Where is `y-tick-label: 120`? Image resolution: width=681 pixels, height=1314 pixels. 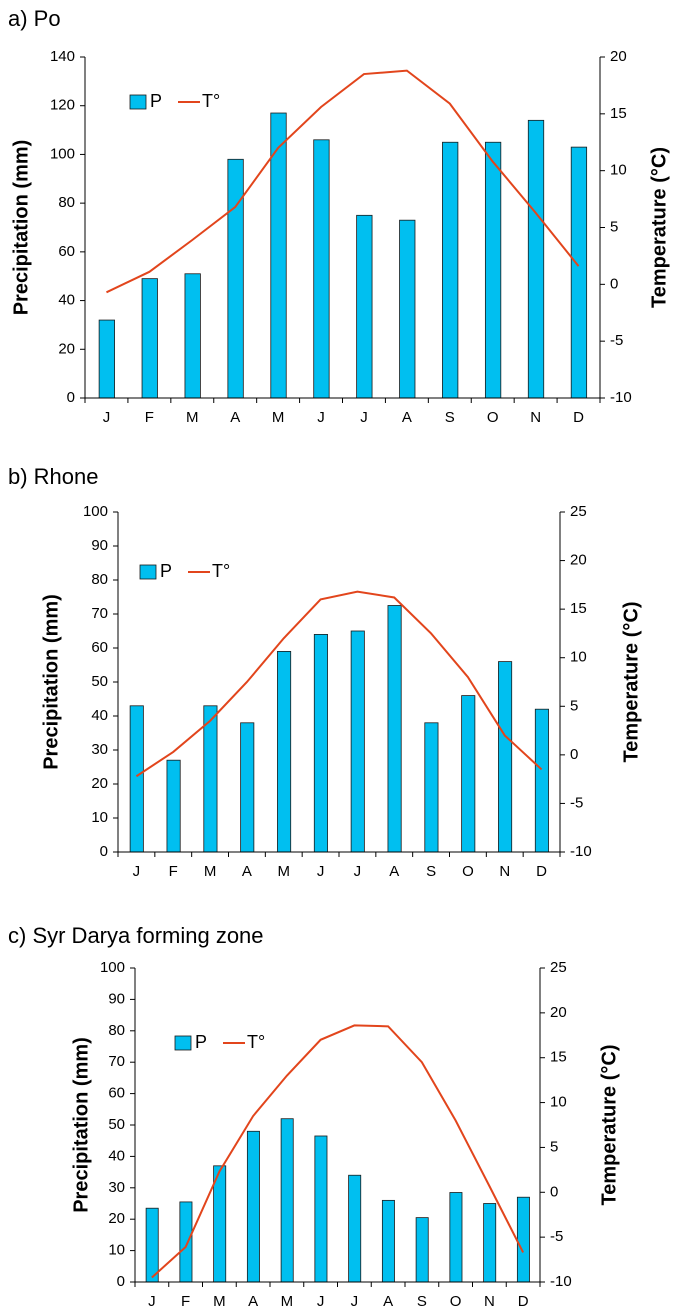 y-tick-label: 120 is located at coordinates (62, 105).